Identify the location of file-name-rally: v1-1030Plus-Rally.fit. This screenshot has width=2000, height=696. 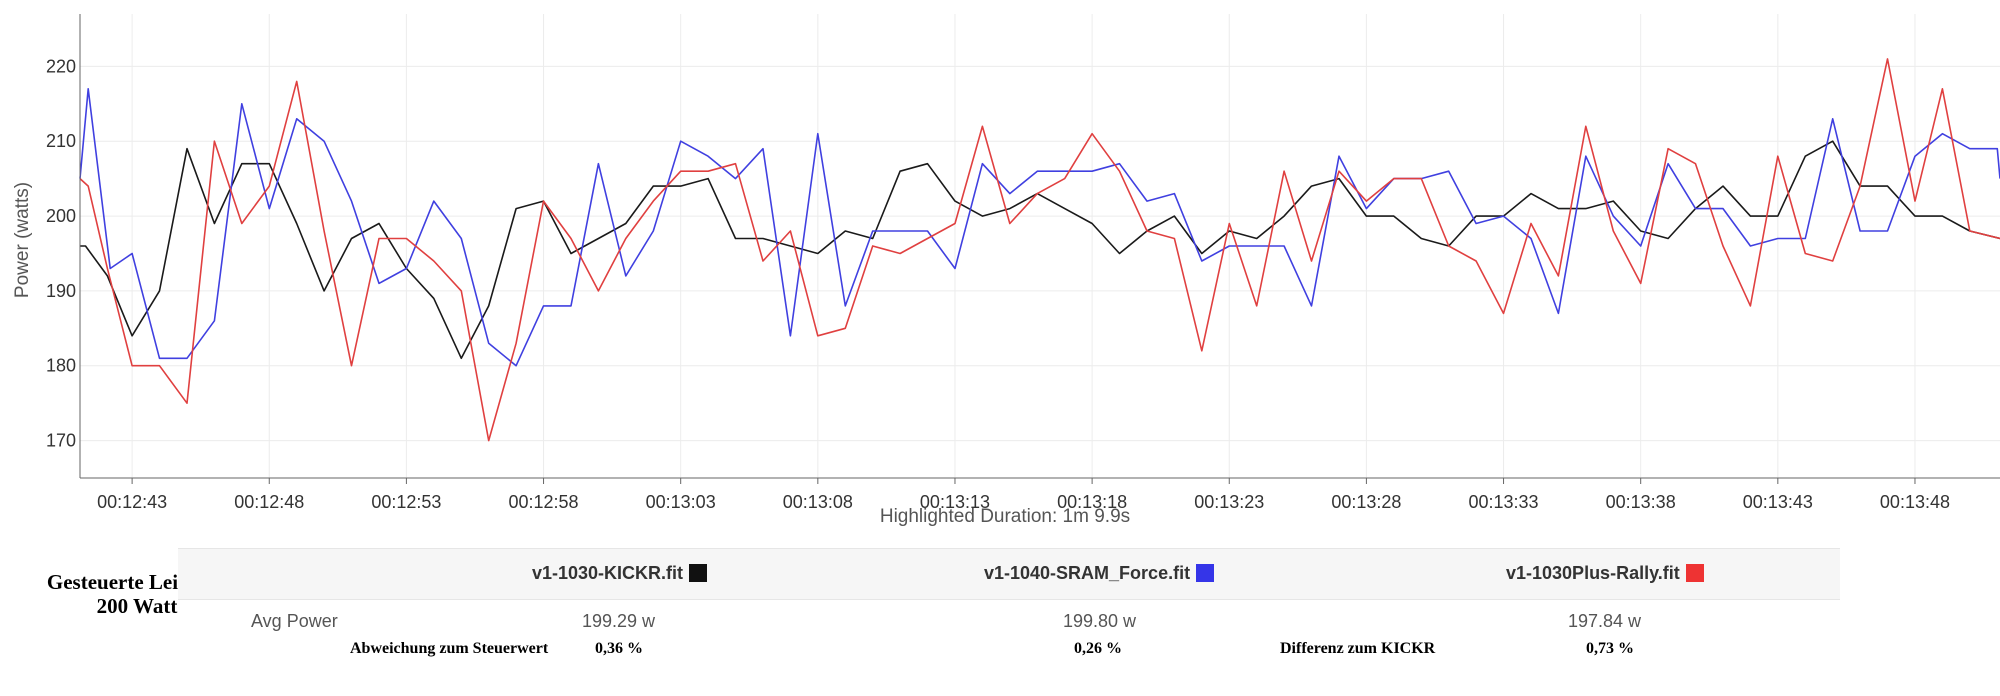
(1593, 573).